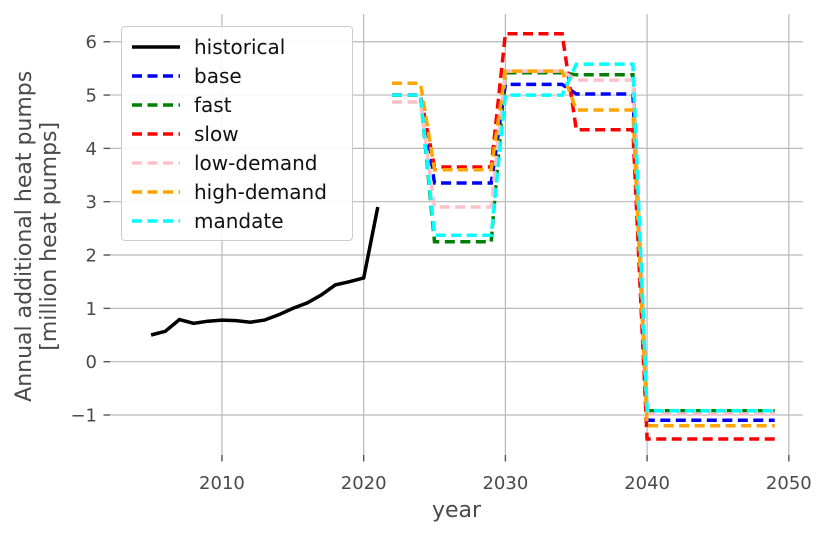 This screenshot has height=543, width=831. What do you see at coordinates (456, 510) in the screenshot?
I see `x-axis-label: year` at bounding box center [456, 510].